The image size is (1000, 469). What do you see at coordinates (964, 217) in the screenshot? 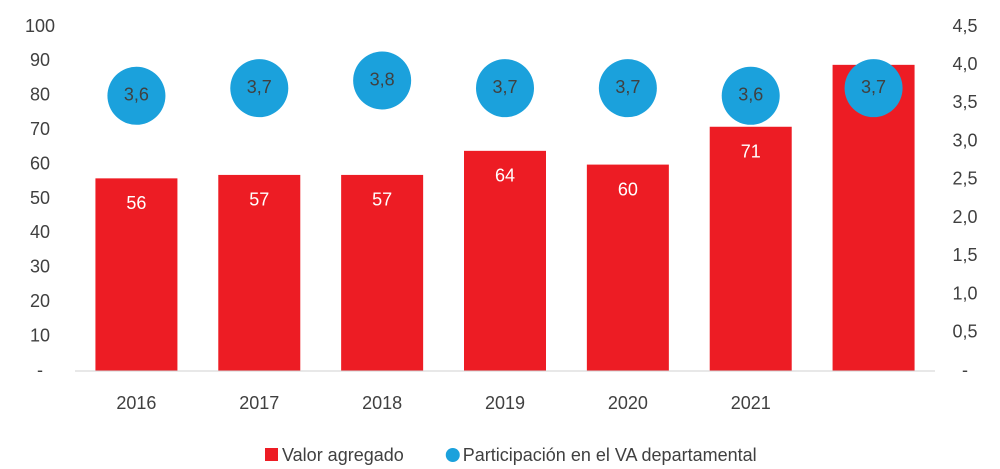
I see `y2-tick-label: 2,0` at bounding box center [964, 217].